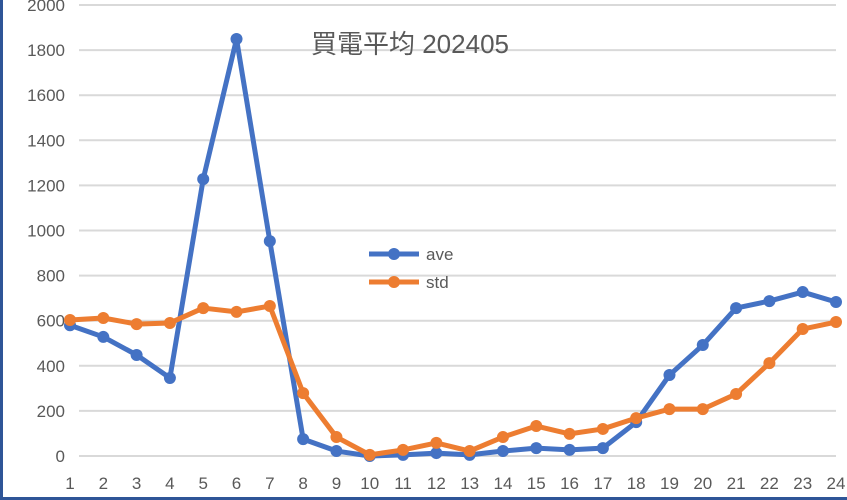 This screenshot has width=847, height=500. Describe the element at coordinates (455, 483) in the screenshot. I see `x-axis-labels: 1 2 3 4 5 6 7 8 9 10 11 12 13 14 15 16 17 18 19 20 21 22 23 24` at that location.